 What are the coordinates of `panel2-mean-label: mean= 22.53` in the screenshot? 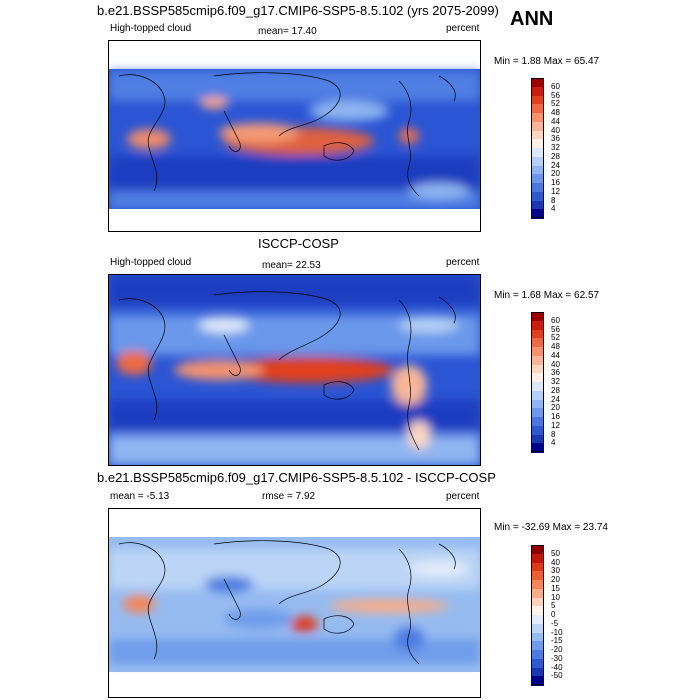 It's located at (291, 265).